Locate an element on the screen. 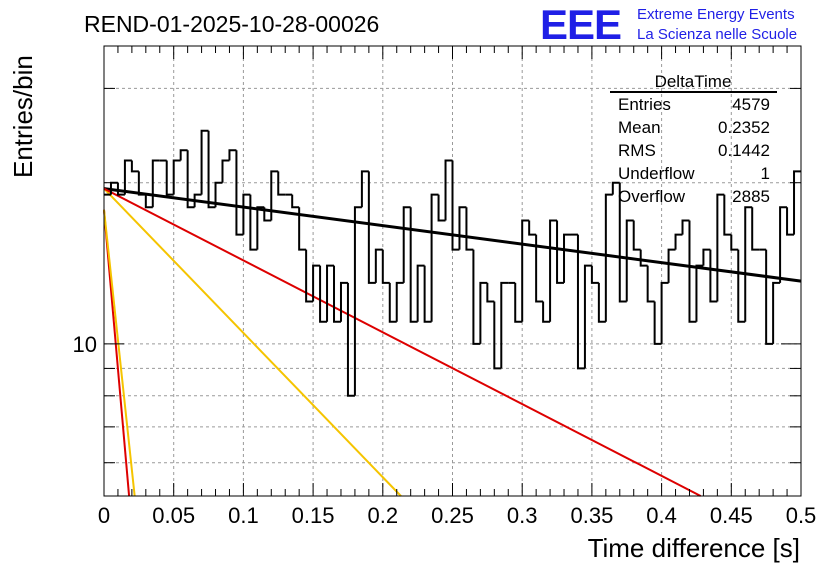  project-name: Extreme Energy Events is located at coordinates (716, 14).